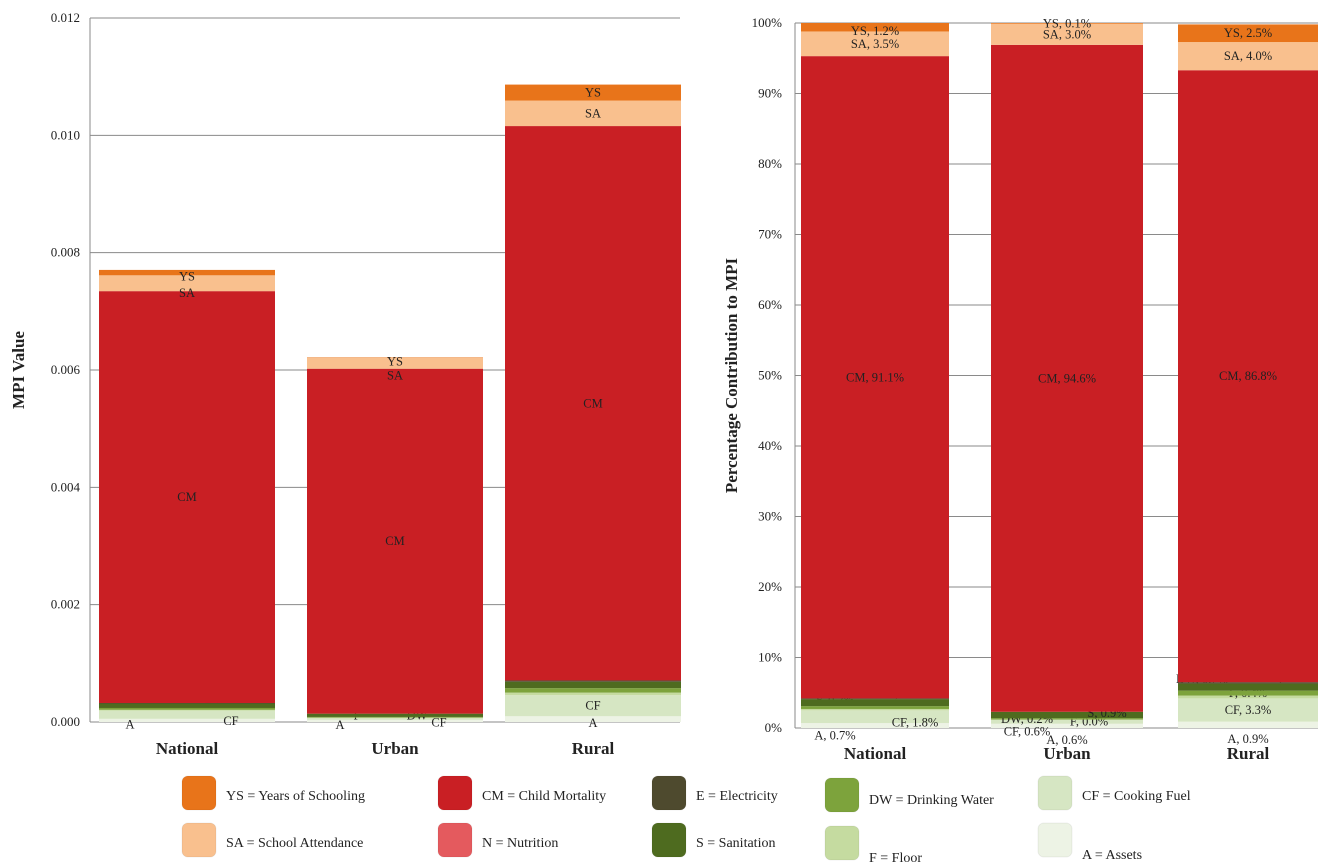 This screenshot has height=864, width=1330. What do you see at coordinates (669, 840) in the screenshot?
I see `legend-swatch-s` at bounding box center [669, 840].